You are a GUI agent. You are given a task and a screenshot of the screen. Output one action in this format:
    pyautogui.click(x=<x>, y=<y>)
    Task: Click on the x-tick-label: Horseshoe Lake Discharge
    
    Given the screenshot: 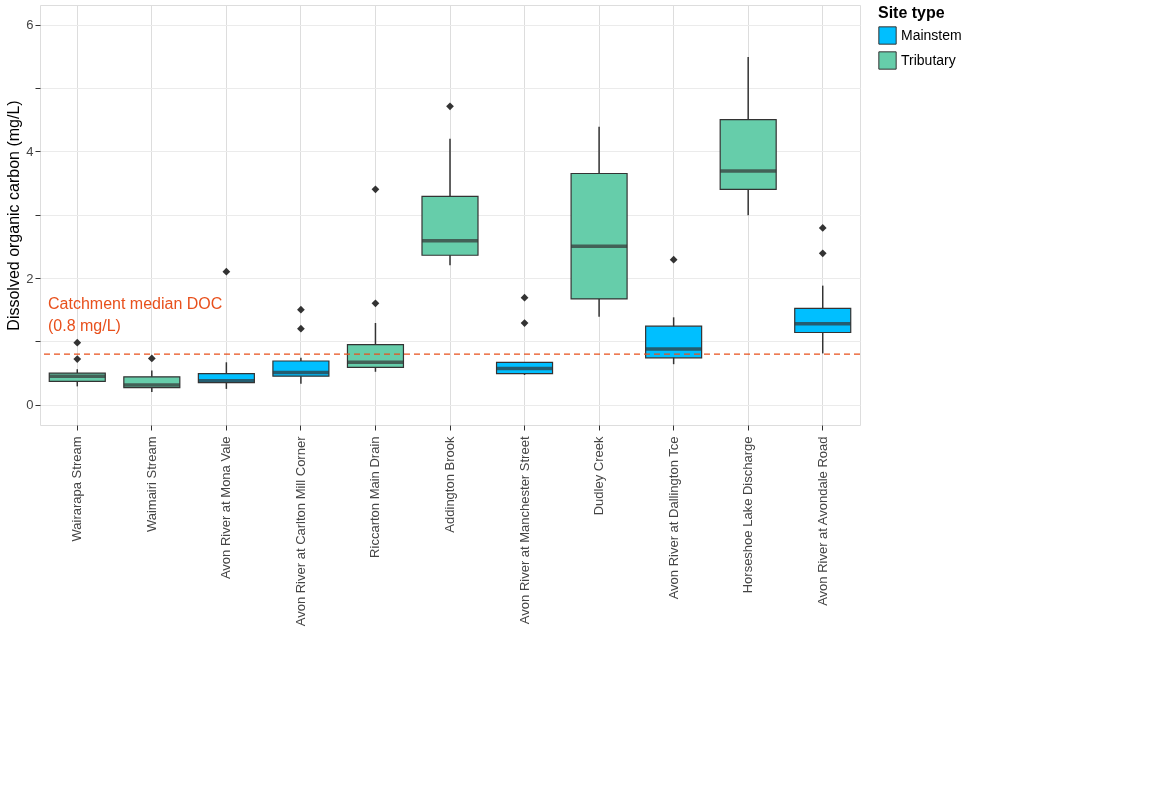 What is the action you would take?
    pyautogui.click(x=748, y=515)
    